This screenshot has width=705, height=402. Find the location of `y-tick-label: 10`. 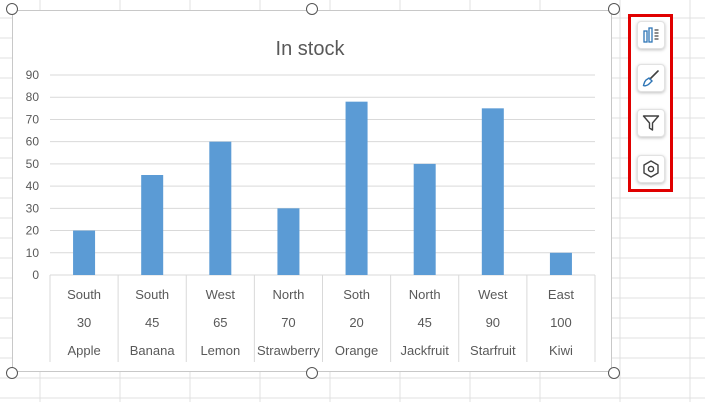

y-tick-label: 10 is located at coordinates (33, 253).